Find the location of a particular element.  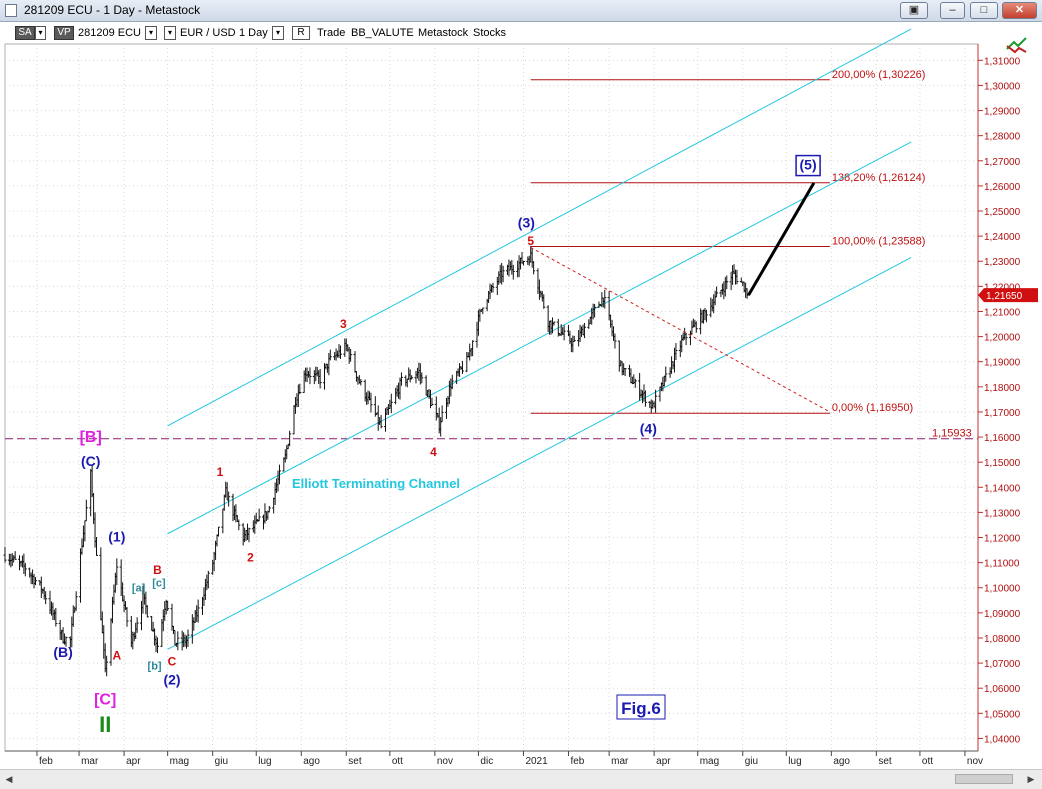

x-tick-label: set is located at coordinates (355, 761).